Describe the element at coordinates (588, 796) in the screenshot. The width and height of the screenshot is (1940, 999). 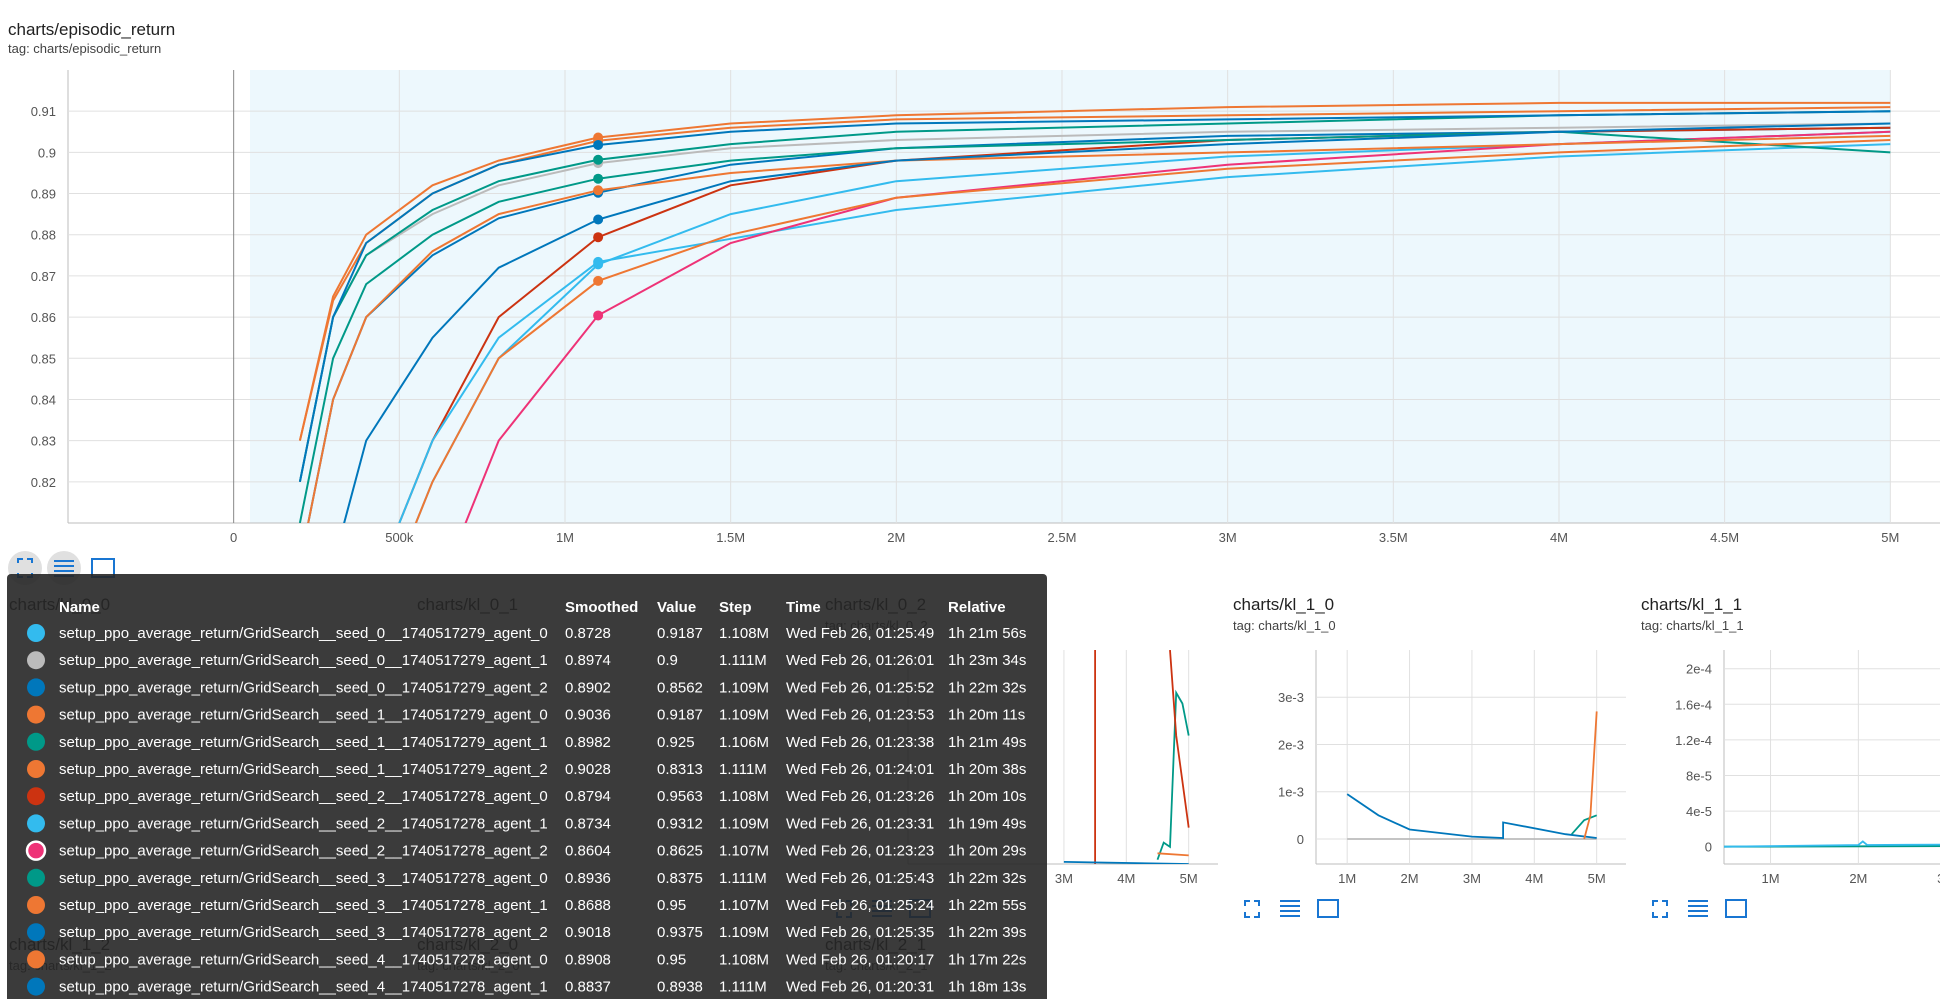
I see `cell: 0.8794` at that location.